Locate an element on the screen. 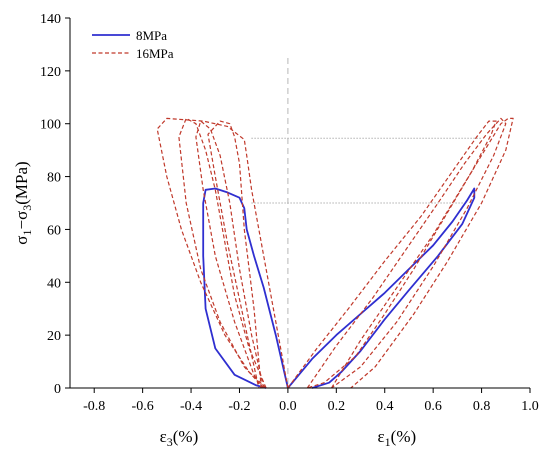 The image size is (550, 458). y-tick-label: 20 is located at coordinates (54, 336).